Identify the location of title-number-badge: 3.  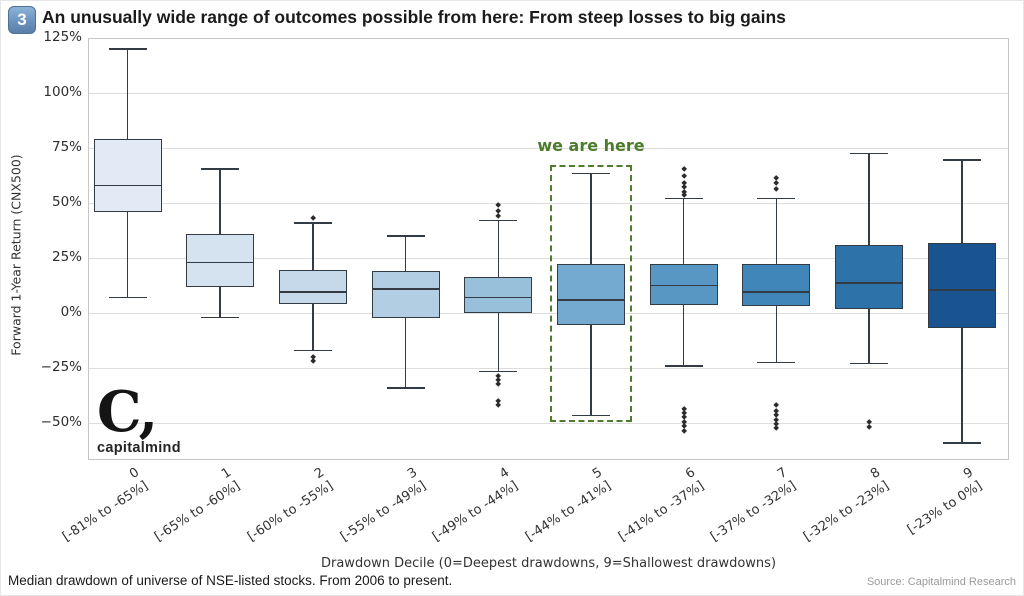
(22, 20).